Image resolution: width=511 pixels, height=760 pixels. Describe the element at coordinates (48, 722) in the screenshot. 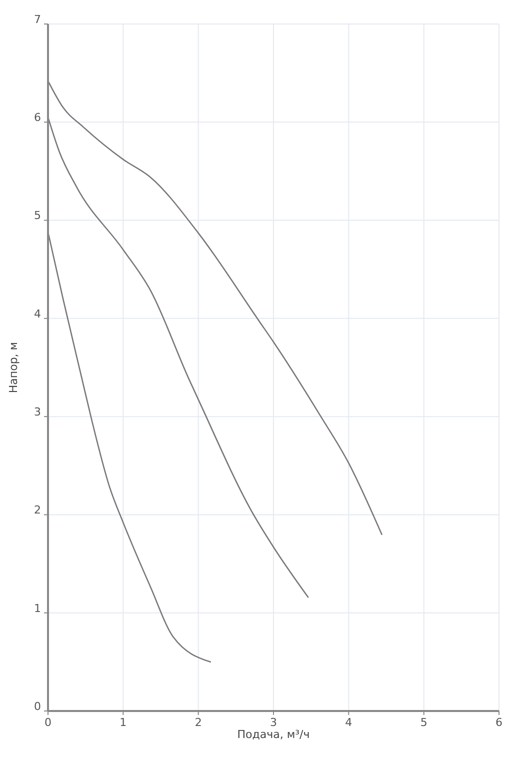

I see `x-tick-label: 0` at that location.